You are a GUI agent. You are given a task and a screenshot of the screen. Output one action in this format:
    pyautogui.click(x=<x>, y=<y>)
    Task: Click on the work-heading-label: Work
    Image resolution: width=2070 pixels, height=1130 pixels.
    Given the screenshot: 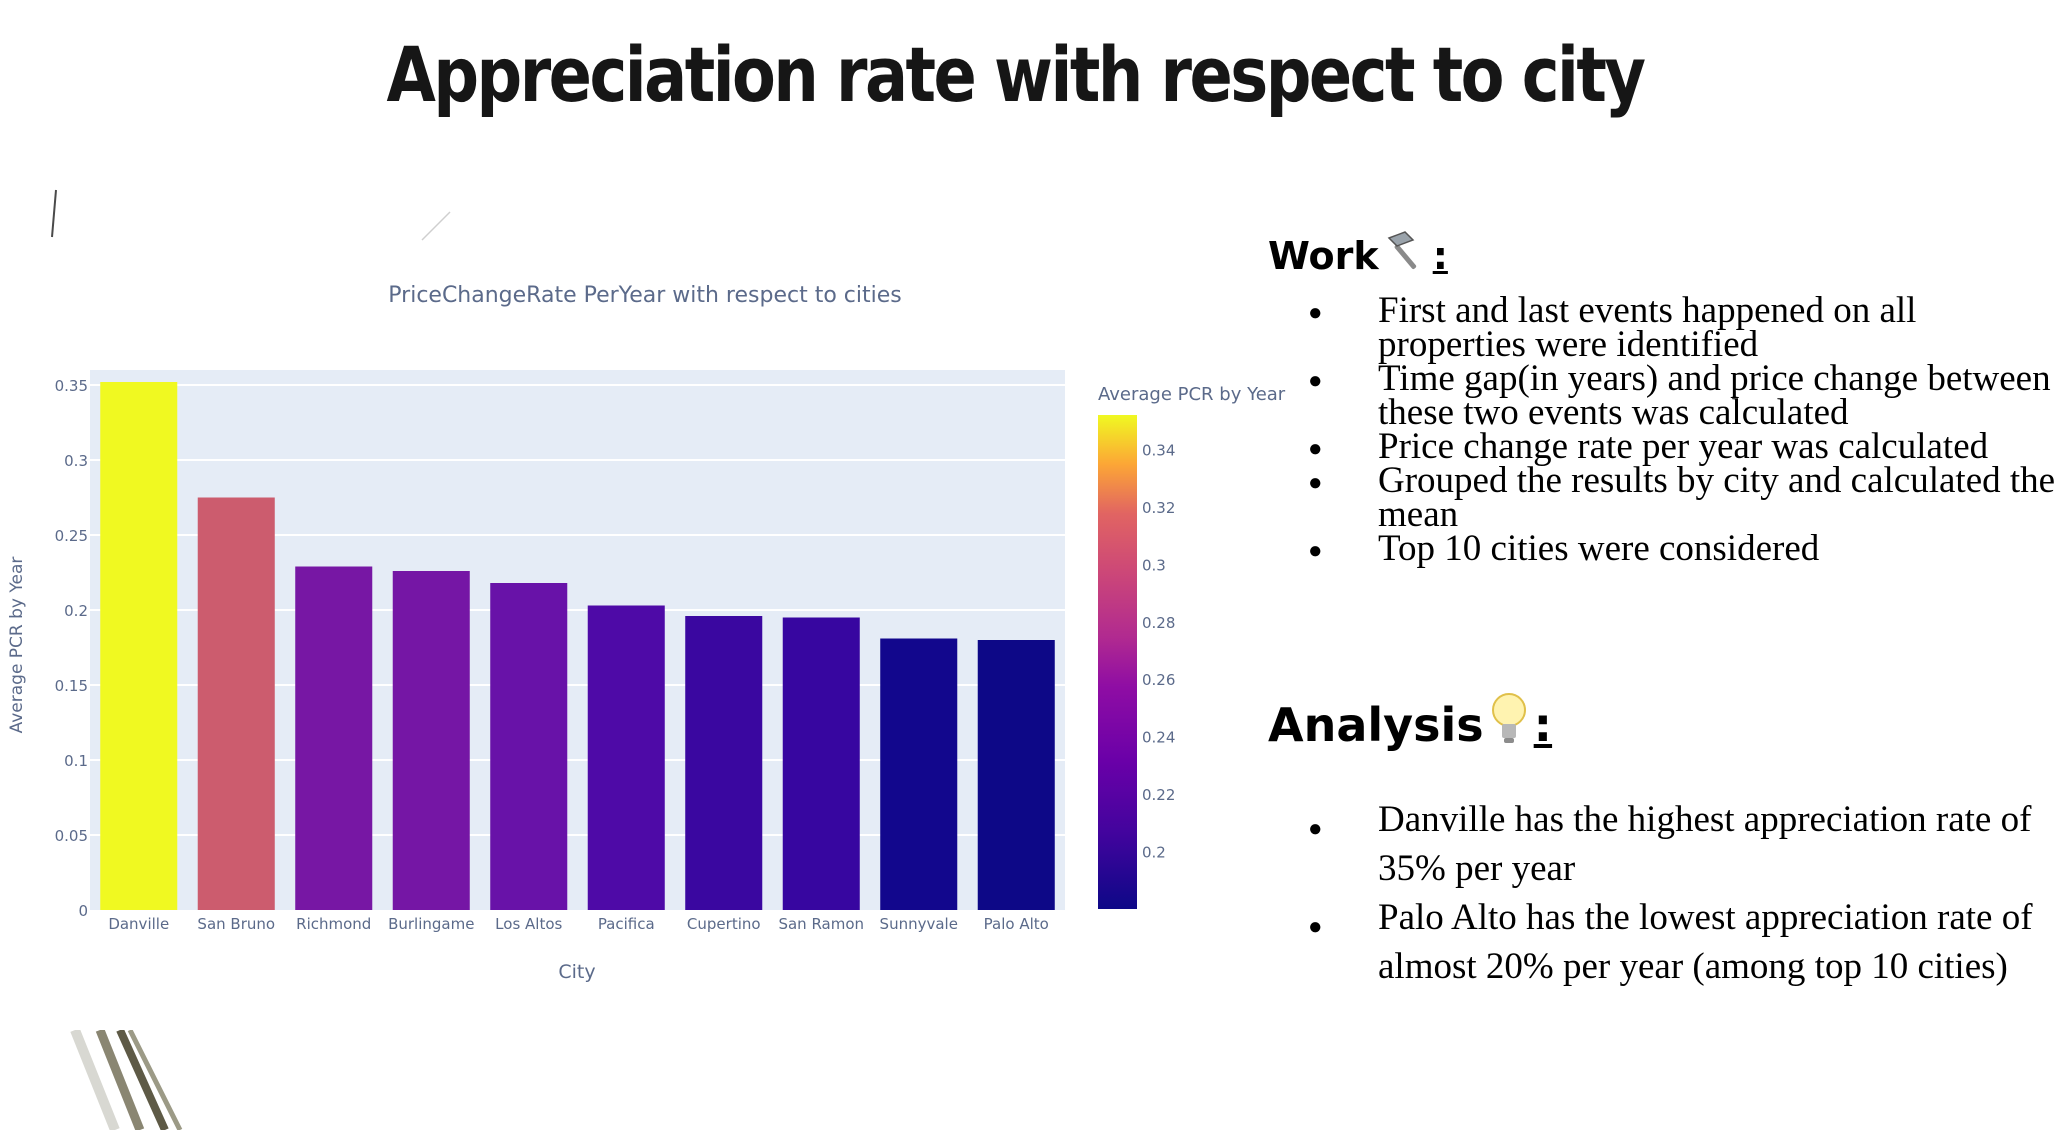 What is the action you would take?
    pyautogui.click(x=1323, y=255)
    